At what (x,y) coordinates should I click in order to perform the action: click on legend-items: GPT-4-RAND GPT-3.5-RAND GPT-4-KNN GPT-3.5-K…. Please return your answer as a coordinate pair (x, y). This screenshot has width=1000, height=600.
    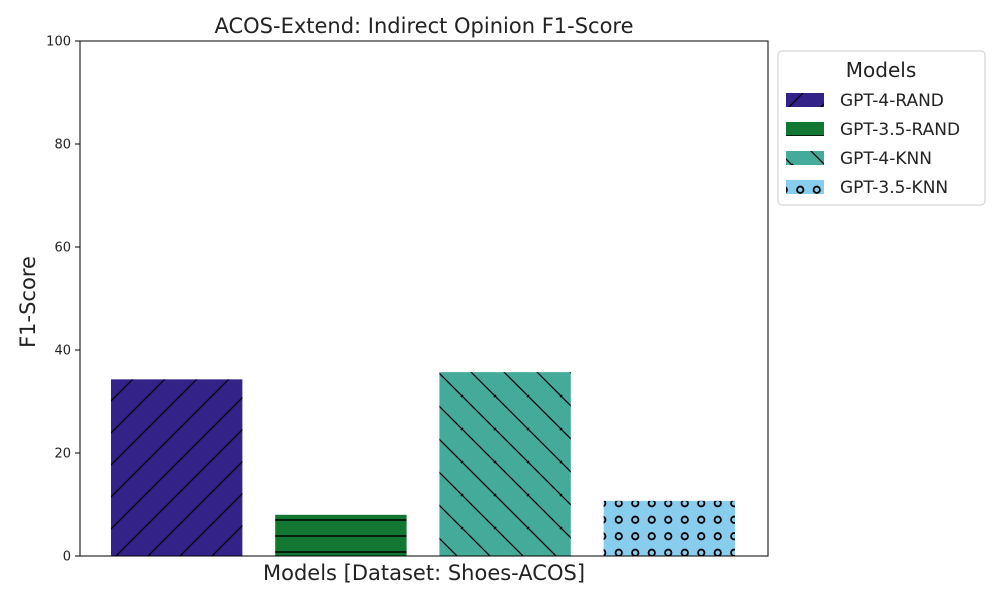
    Looking at the image, I should click on (873, 144).